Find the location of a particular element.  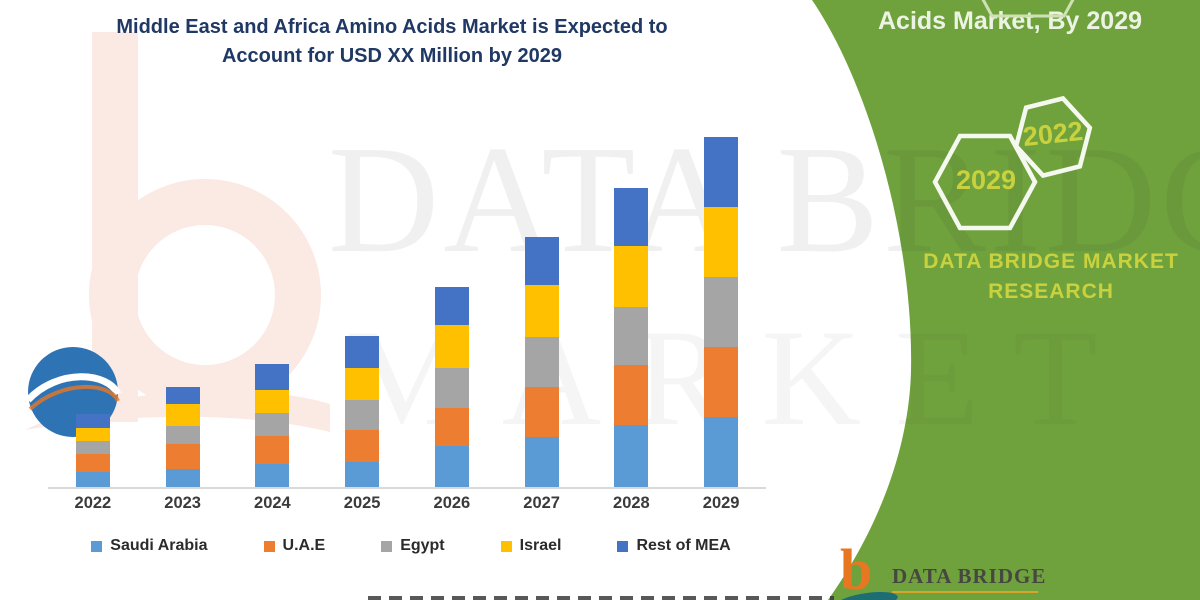

bar-segment-egypt-2028 is located at coordinates (631, 336).